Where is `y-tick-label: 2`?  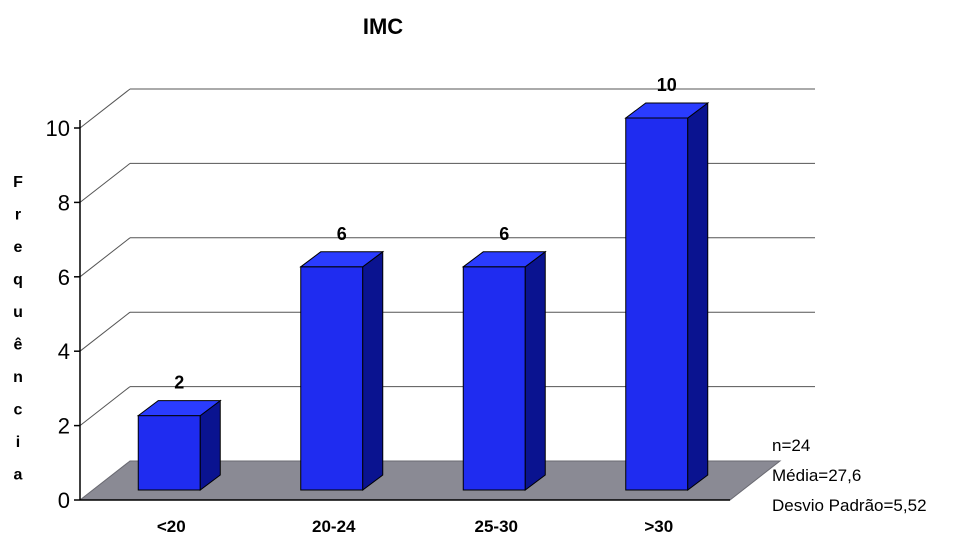
y-tick-label: 2 is located at coordinates (64, 426).